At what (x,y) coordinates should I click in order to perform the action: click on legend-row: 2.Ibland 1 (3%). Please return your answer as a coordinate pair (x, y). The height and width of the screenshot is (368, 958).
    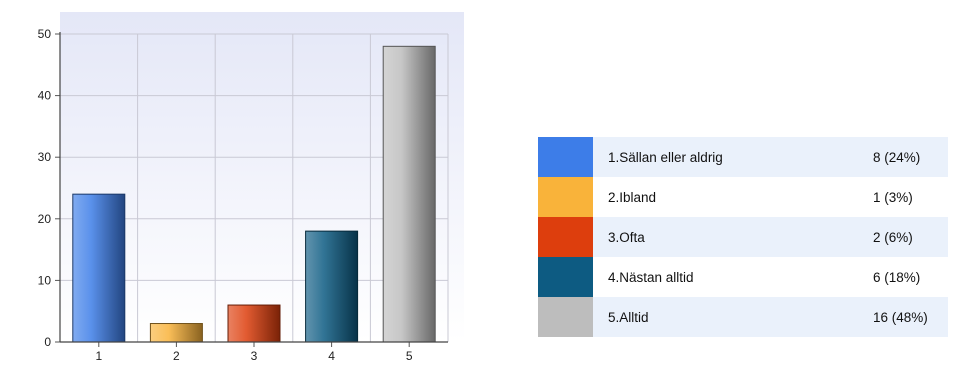
    Looking at the image, I should click on (743, 197).